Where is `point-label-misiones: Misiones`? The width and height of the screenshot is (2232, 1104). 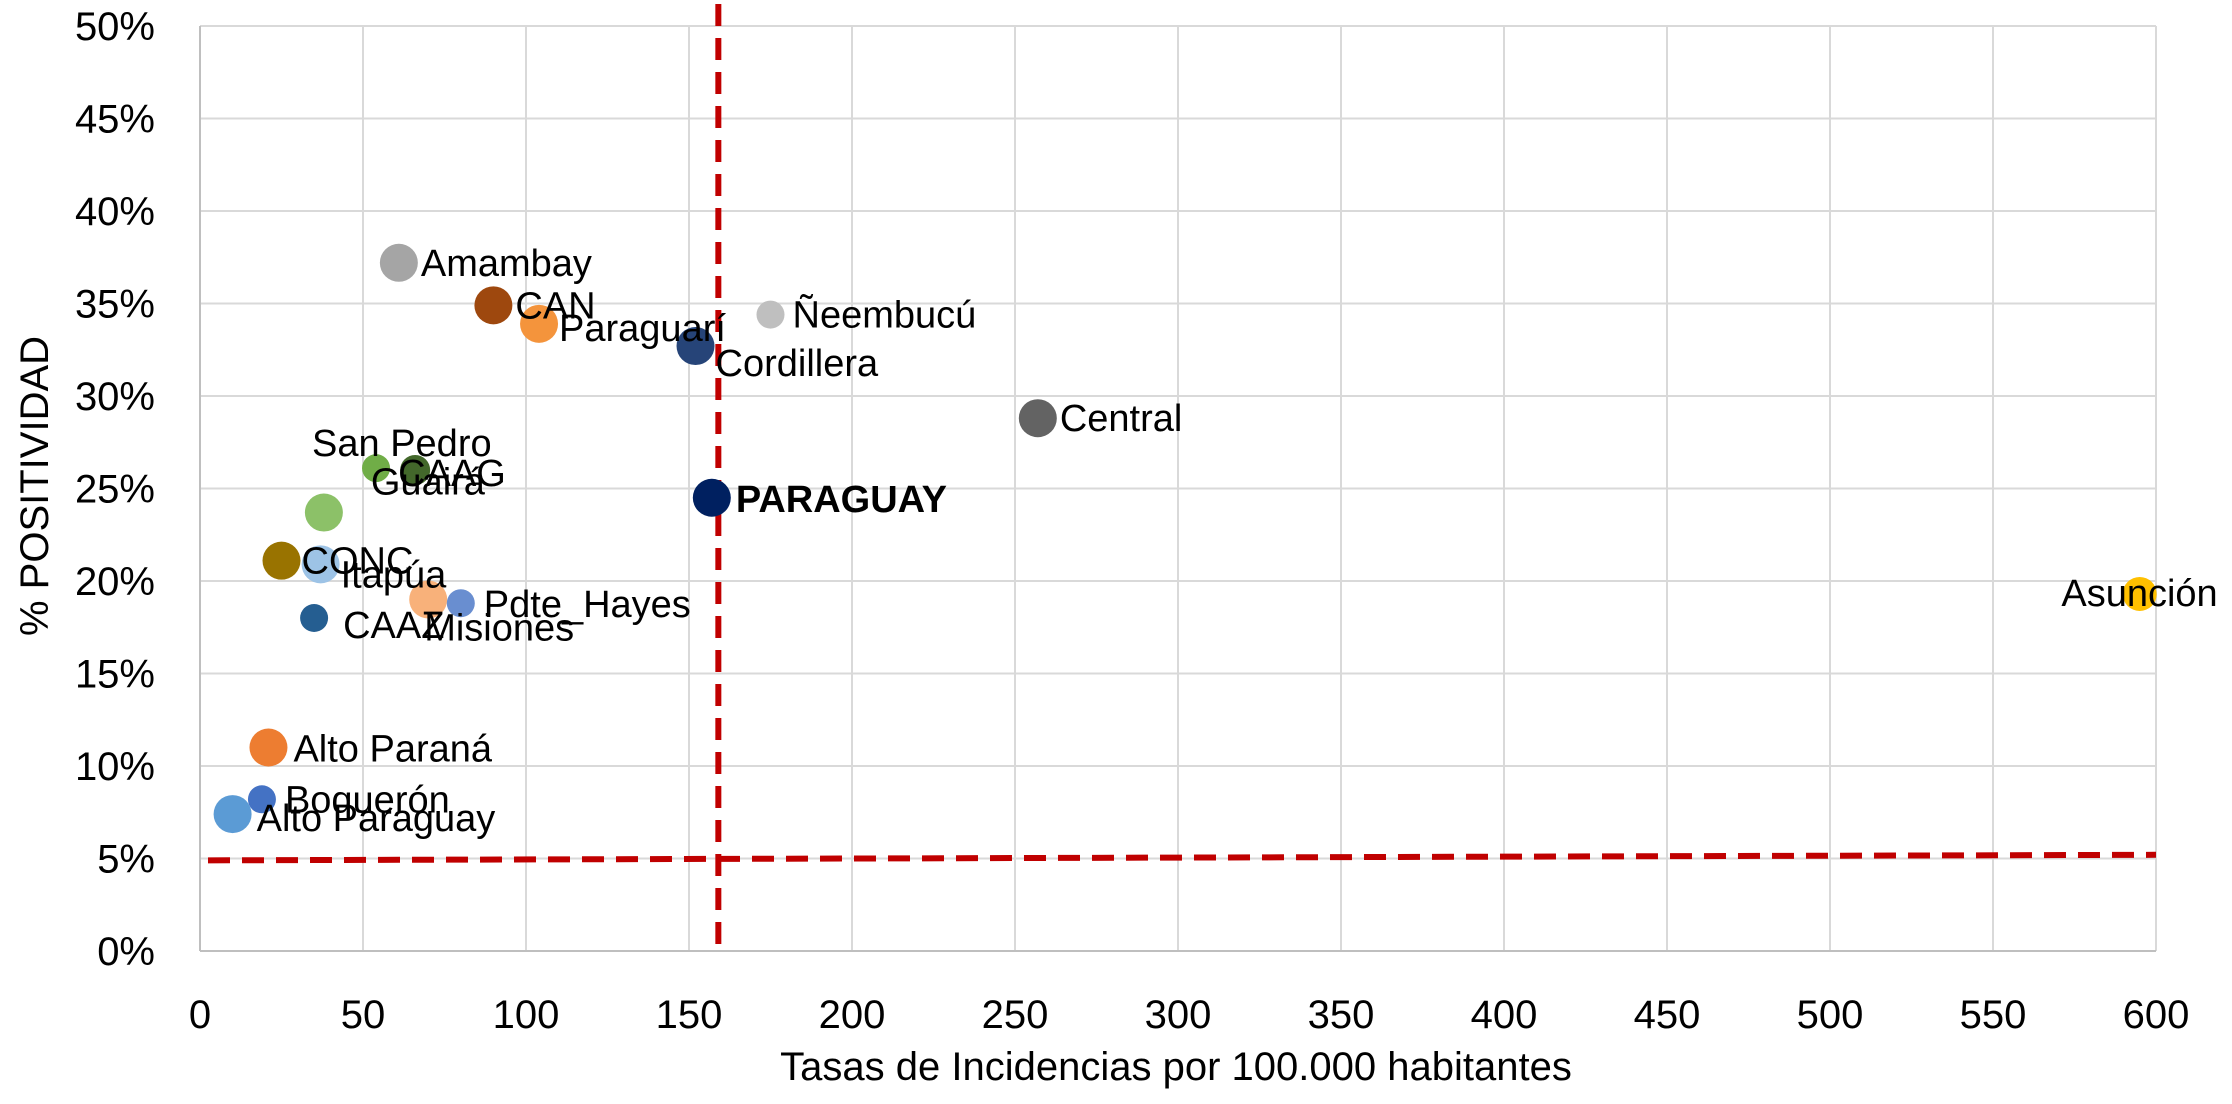 point-label-misiones: Misiones is located at coordinates (499, 629).